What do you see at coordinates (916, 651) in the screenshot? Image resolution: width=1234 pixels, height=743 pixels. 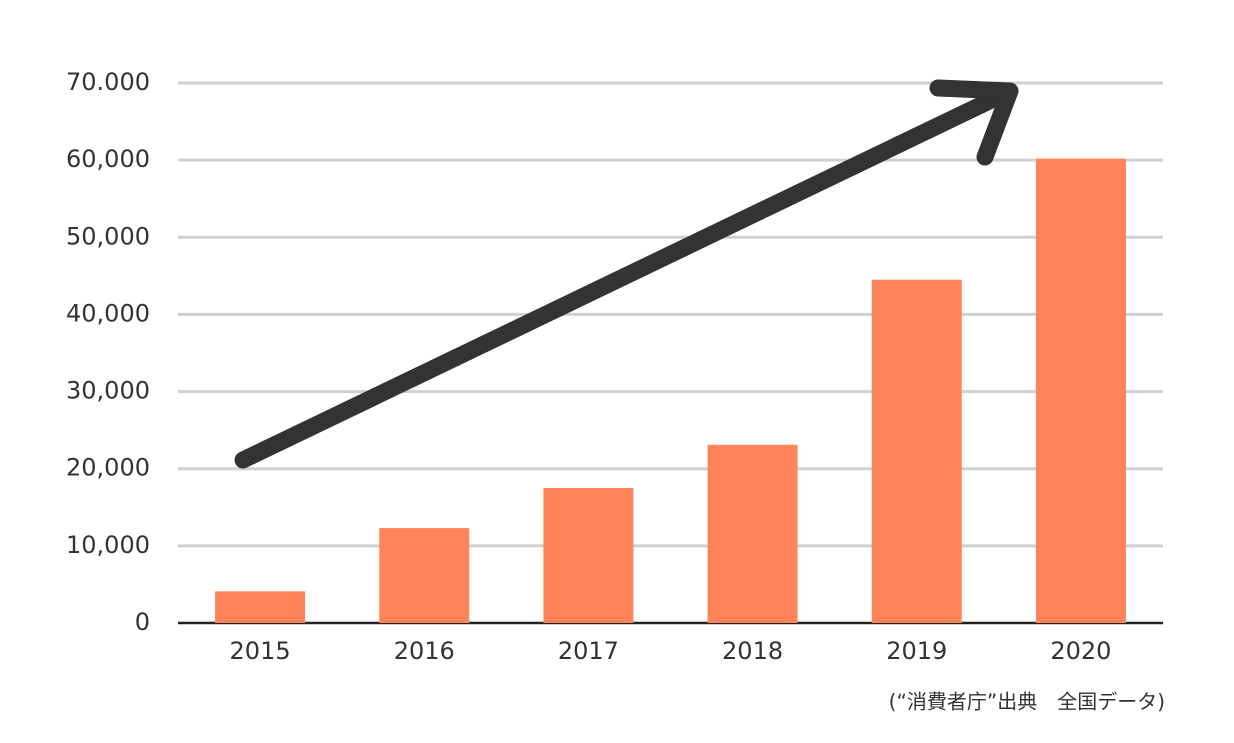 I see `x-tick-label: 2019` at bounding box center [916, 651].